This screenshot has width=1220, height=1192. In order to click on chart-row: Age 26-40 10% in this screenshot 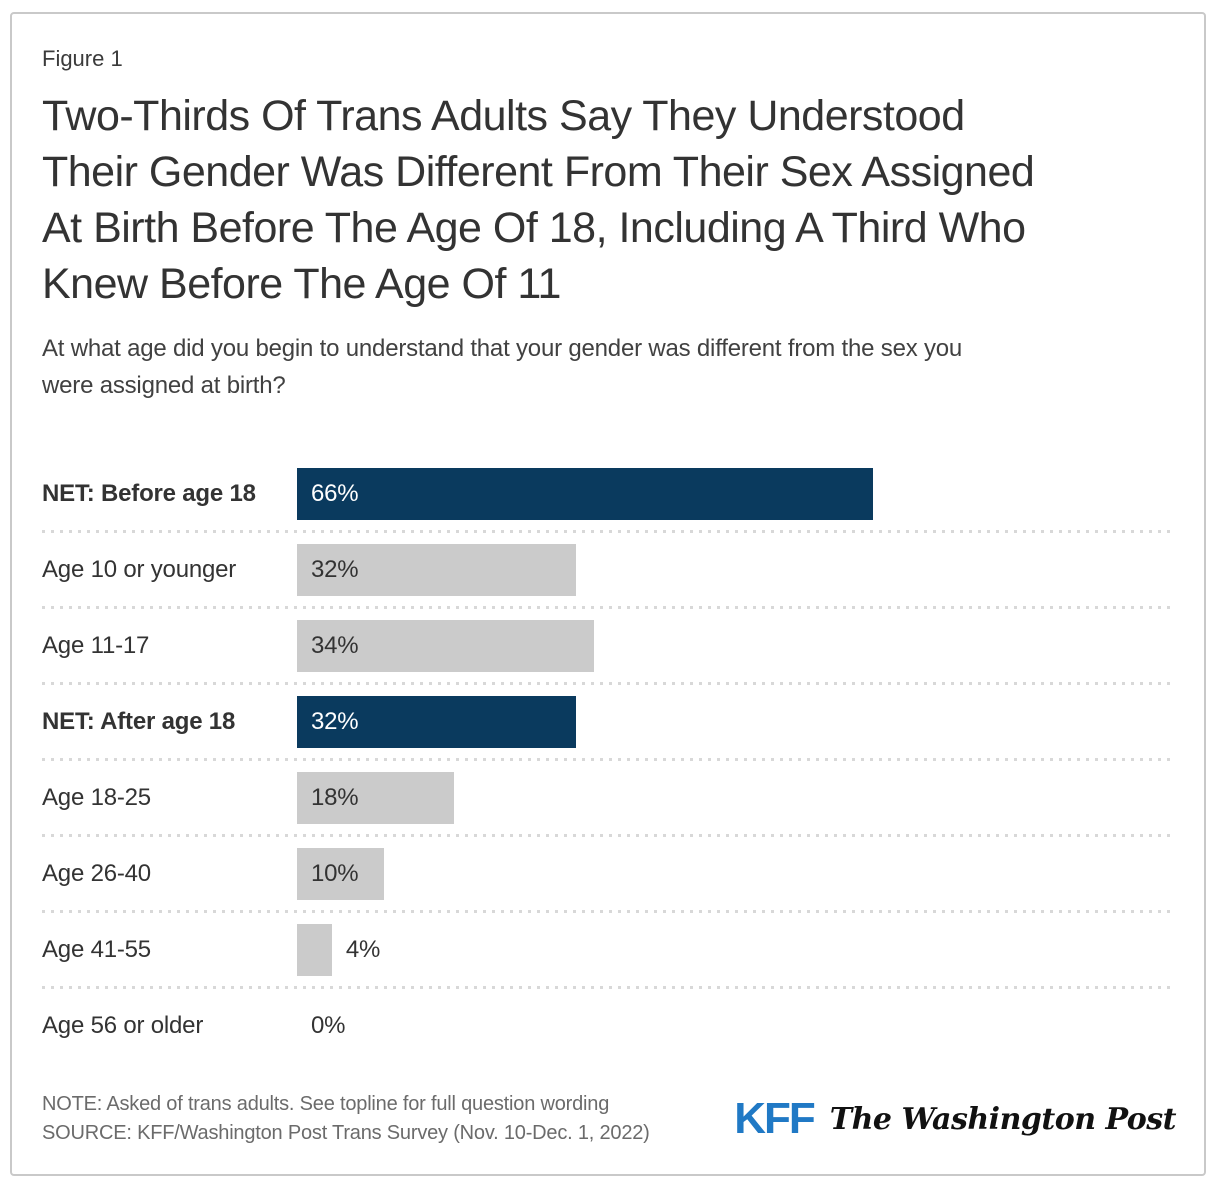, I will do `click(609, 874)`.